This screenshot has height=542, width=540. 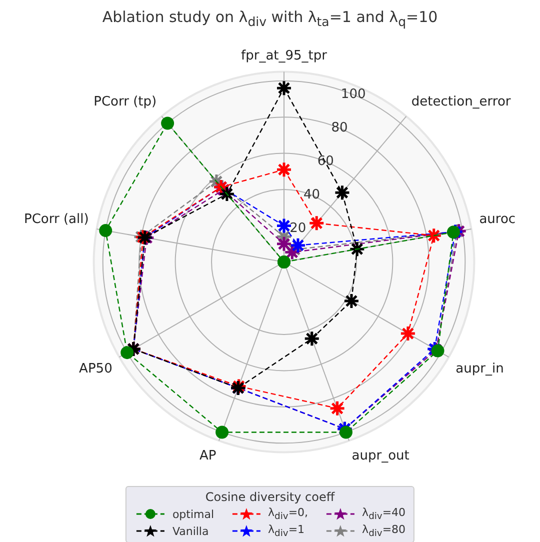 What do you see at coordinates (95, 368) in the screenshot?
I see `spoke-label: AP50` at bounding box center [95, 368].